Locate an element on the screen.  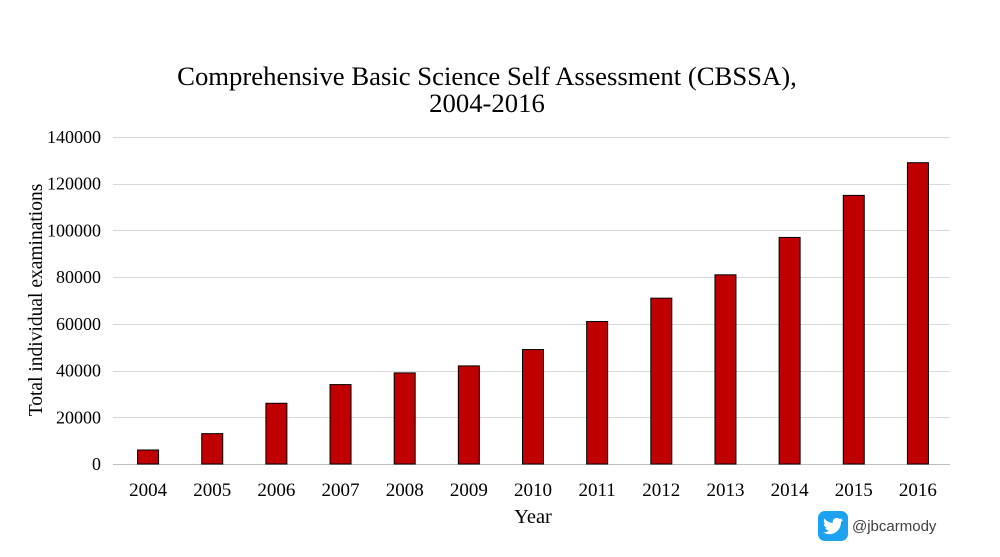
bar-2015 is located at coordinates (853, 329).